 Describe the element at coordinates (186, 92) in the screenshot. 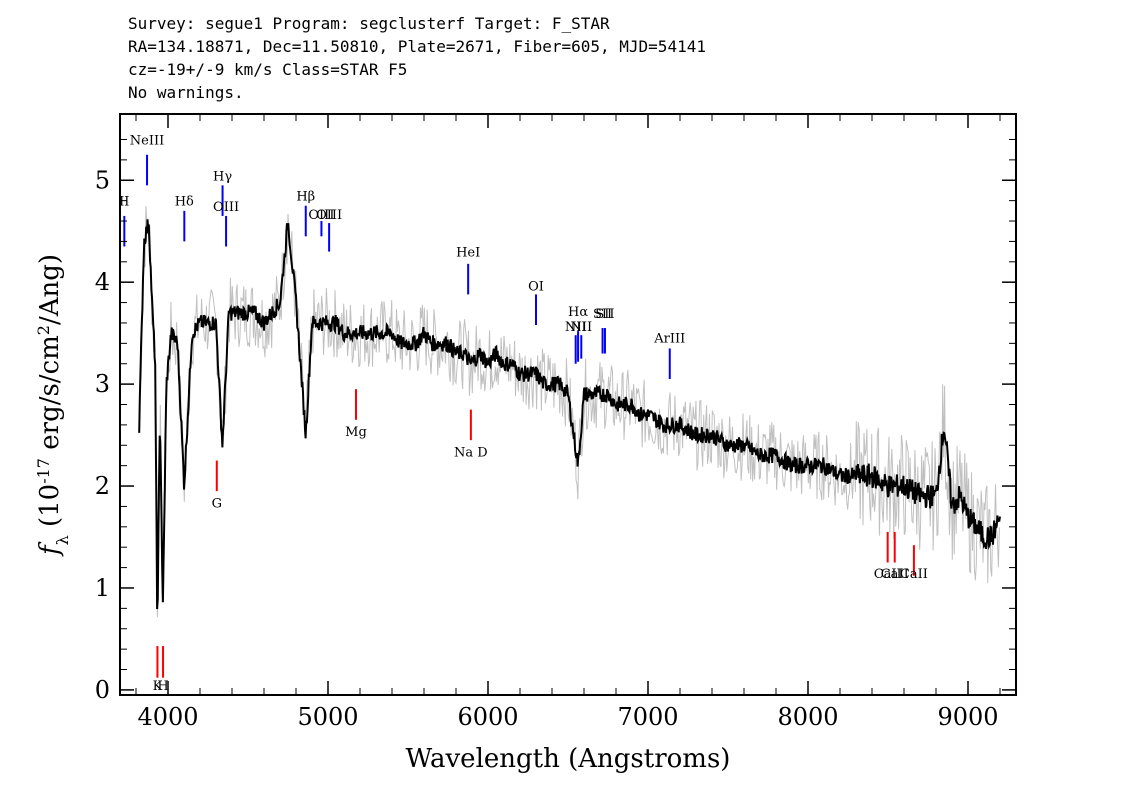

I see `header-warnings-line: No warnings.` at that location.